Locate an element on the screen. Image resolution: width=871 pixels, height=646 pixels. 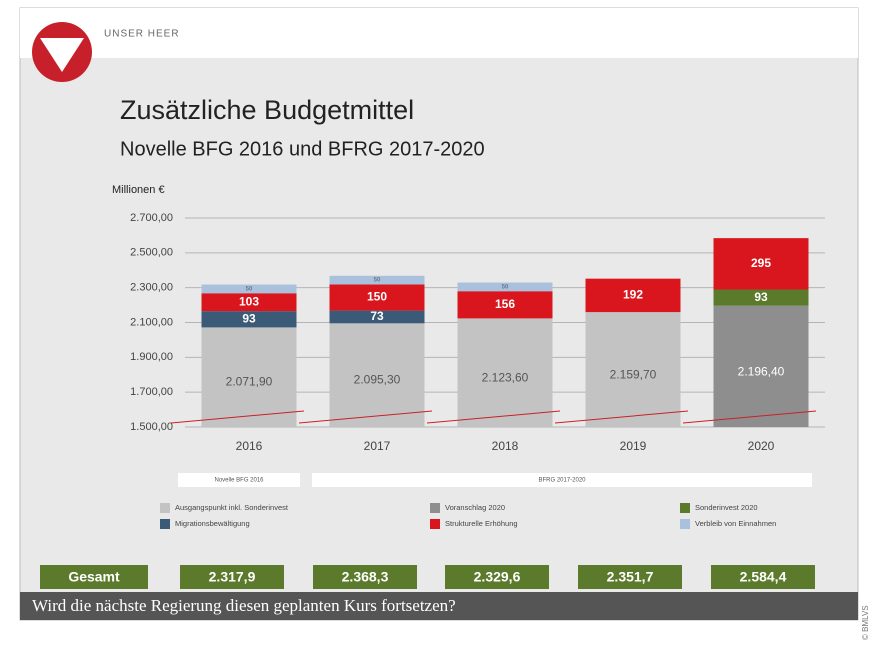
y-tick-label: 1.900,00 is located at coordinates (151, 357).